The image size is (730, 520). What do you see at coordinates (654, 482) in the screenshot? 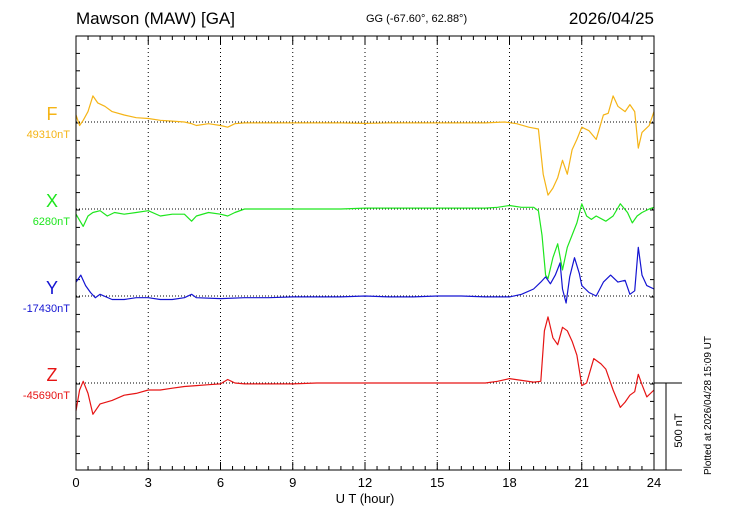
I see `x-tick-label: 24` at bounding box center [654, 482].